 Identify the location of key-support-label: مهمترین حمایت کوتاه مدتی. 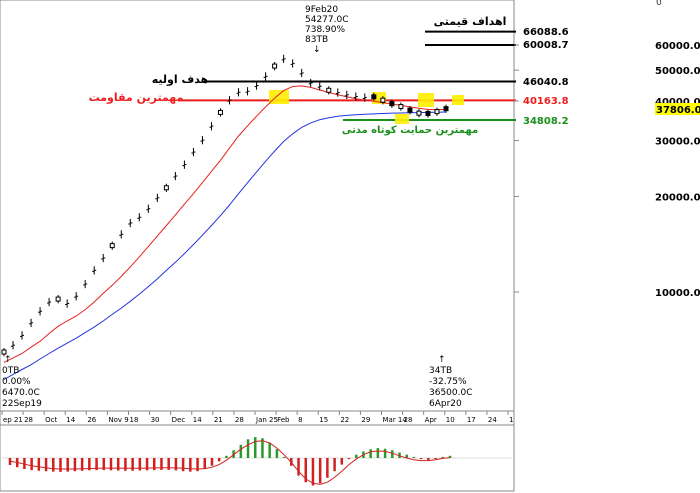
(410, 130).